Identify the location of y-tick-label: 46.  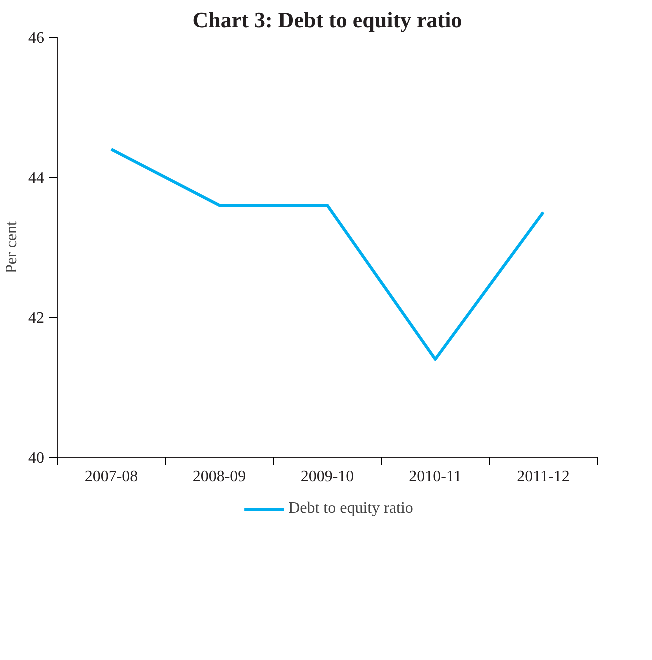
(36, 38).